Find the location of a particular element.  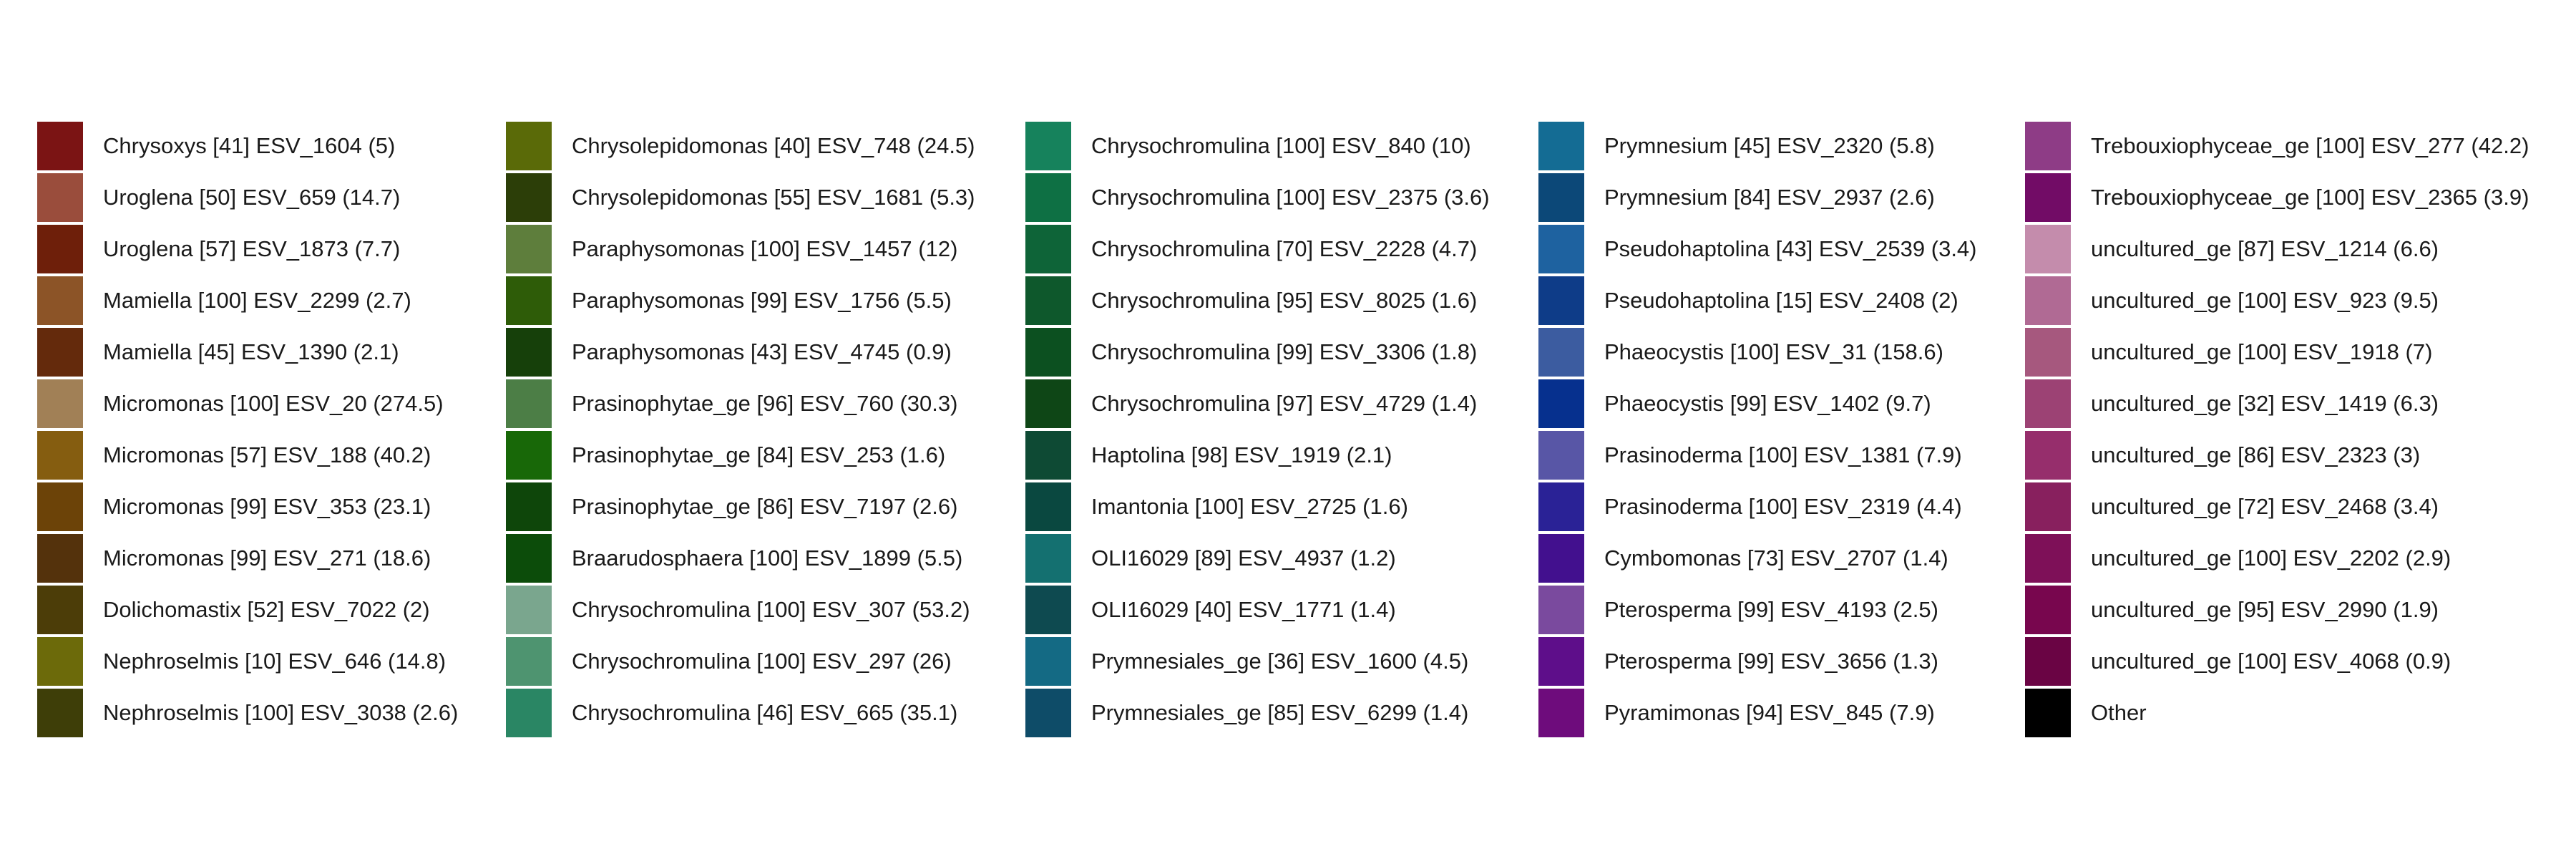

legend-label: Mamiella [45] ESV_1390 (2.1) is located at coordinates (251, 351).